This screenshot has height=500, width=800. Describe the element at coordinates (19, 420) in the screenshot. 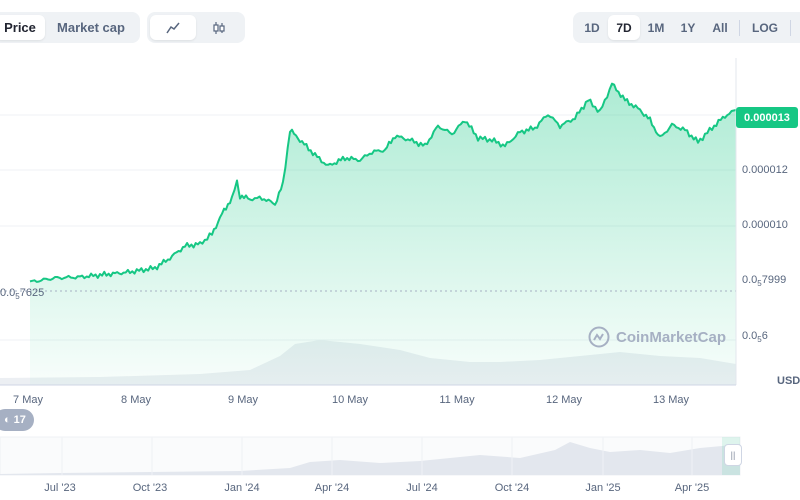

I see `event-count: 17` at that location.